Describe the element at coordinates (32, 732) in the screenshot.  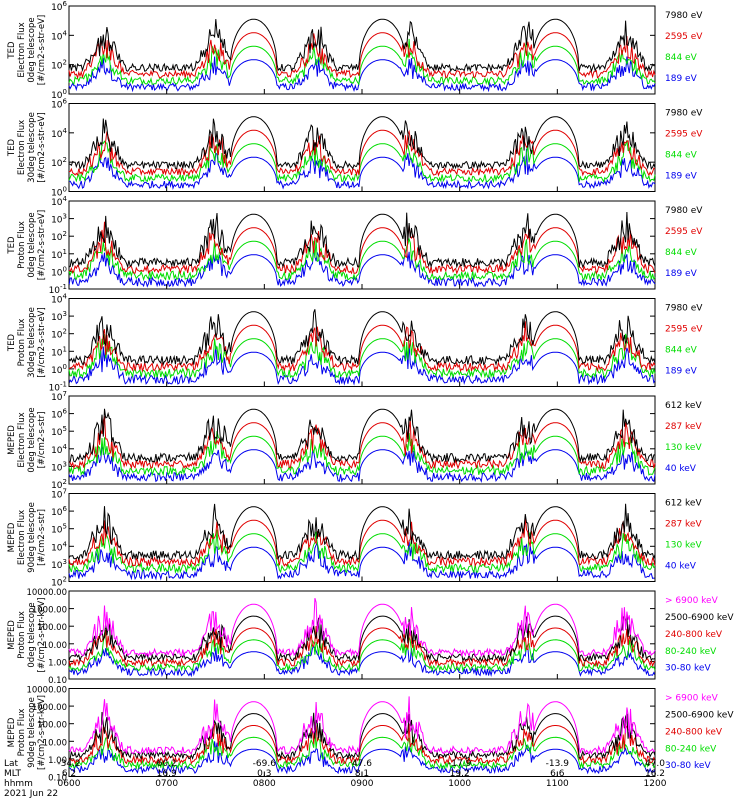
I see `y-axis-label: 90deg telescope` at that location.